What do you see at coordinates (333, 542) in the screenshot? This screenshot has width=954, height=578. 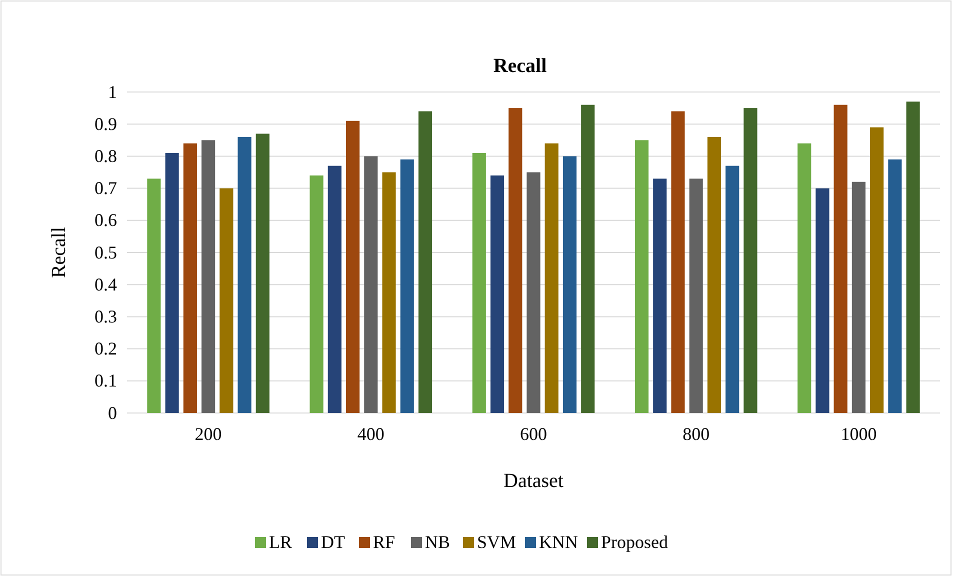 I see `legend-label: DT` at bounding box center [333, 542].